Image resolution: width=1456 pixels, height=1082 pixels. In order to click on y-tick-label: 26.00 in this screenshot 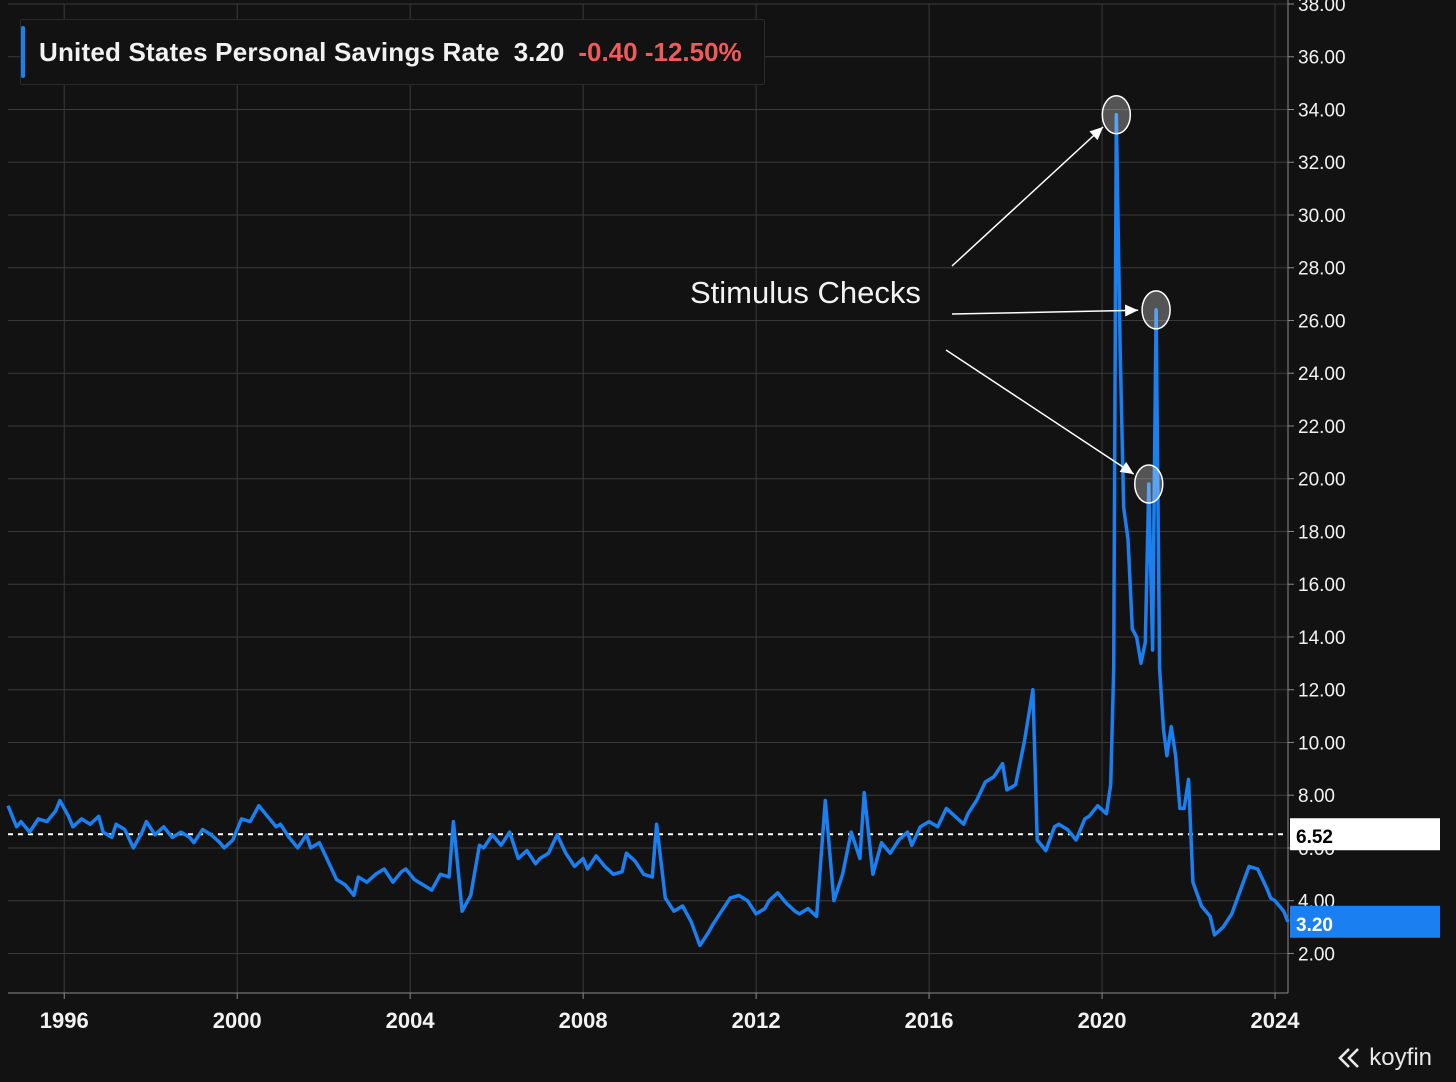, I will do `click(1322, 321)`.